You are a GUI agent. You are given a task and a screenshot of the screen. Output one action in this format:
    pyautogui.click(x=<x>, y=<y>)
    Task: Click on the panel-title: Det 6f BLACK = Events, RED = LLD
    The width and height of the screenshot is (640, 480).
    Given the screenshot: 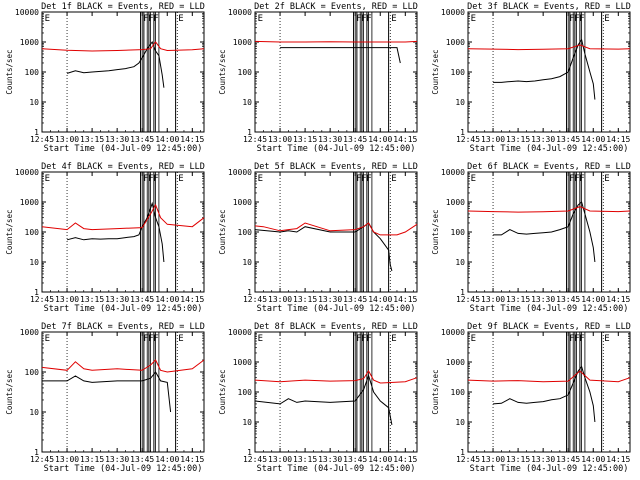 What is the action you would take?
    pyautogui.click(x=549, y=167)
    